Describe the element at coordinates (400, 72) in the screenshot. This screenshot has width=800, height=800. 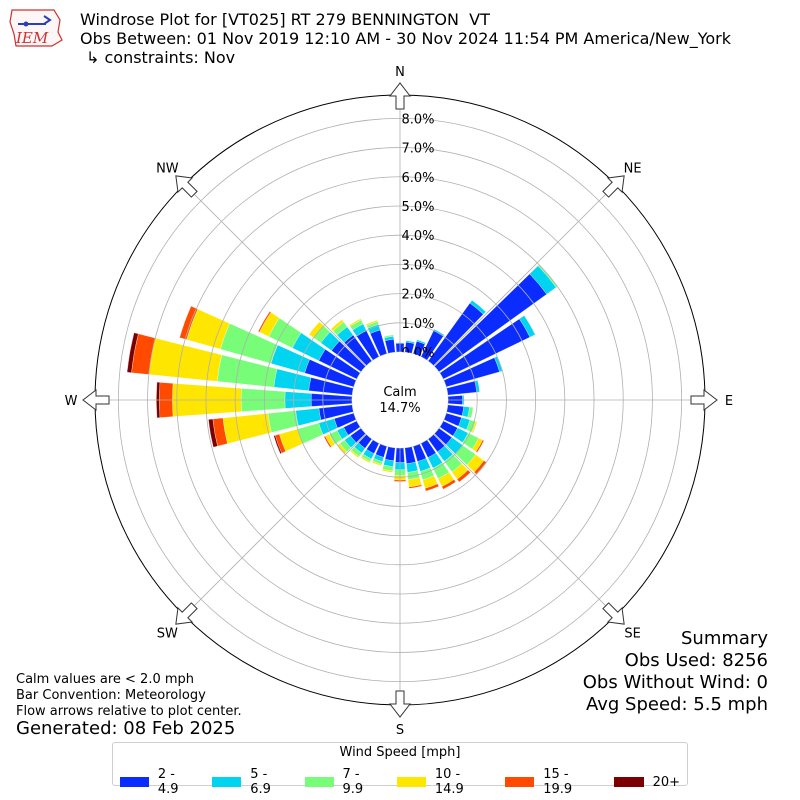
I see `direction-label-n: N` at that location.